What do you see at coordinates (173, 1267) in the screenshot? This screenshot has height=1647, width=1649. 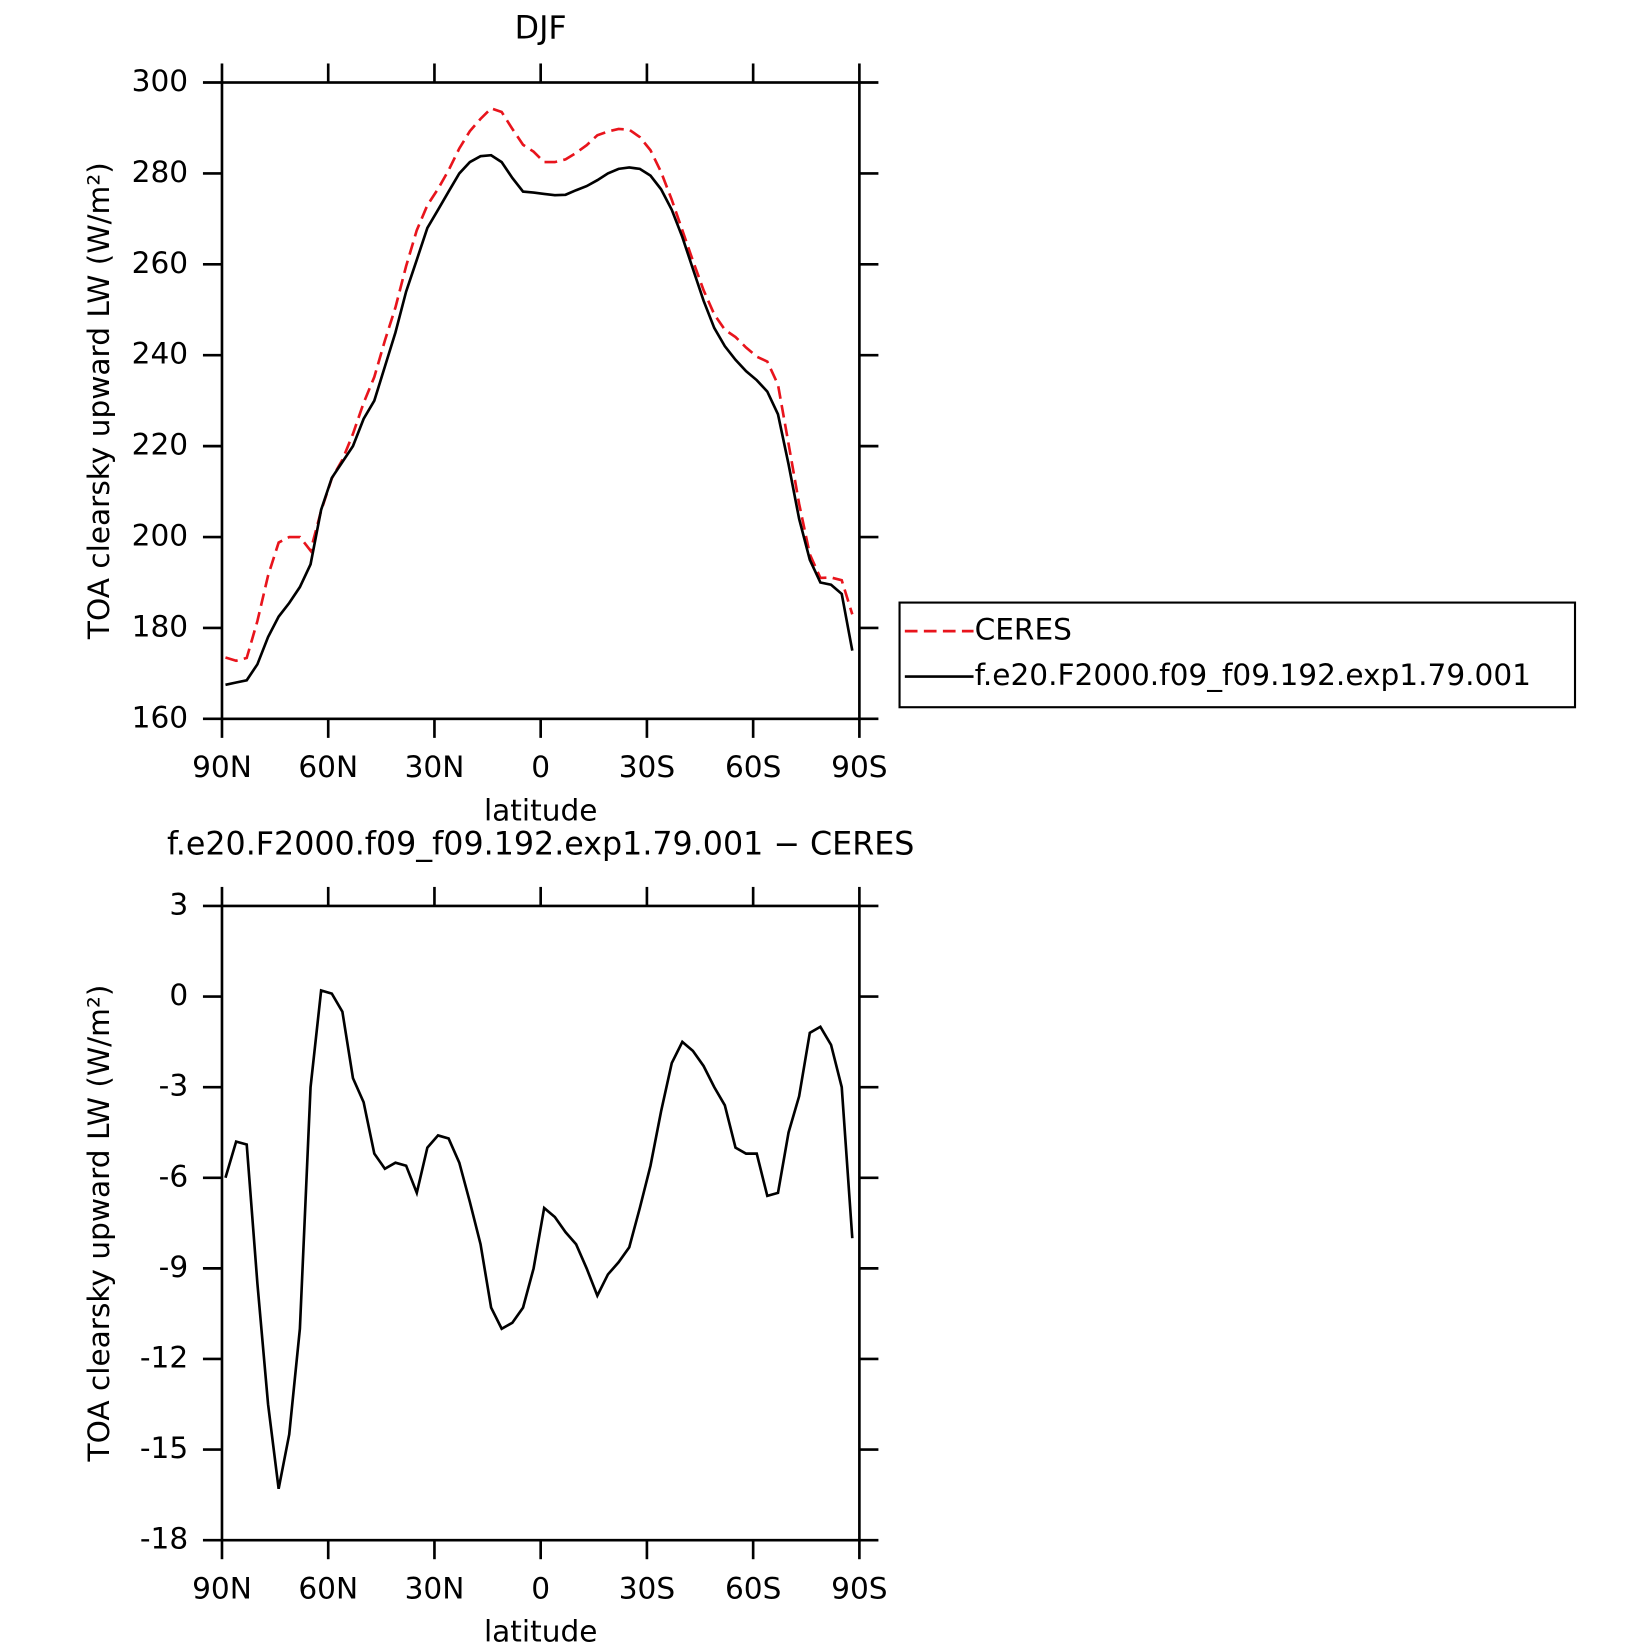 I see `y-tick-label: -9` at bounding box center [173, 1267].